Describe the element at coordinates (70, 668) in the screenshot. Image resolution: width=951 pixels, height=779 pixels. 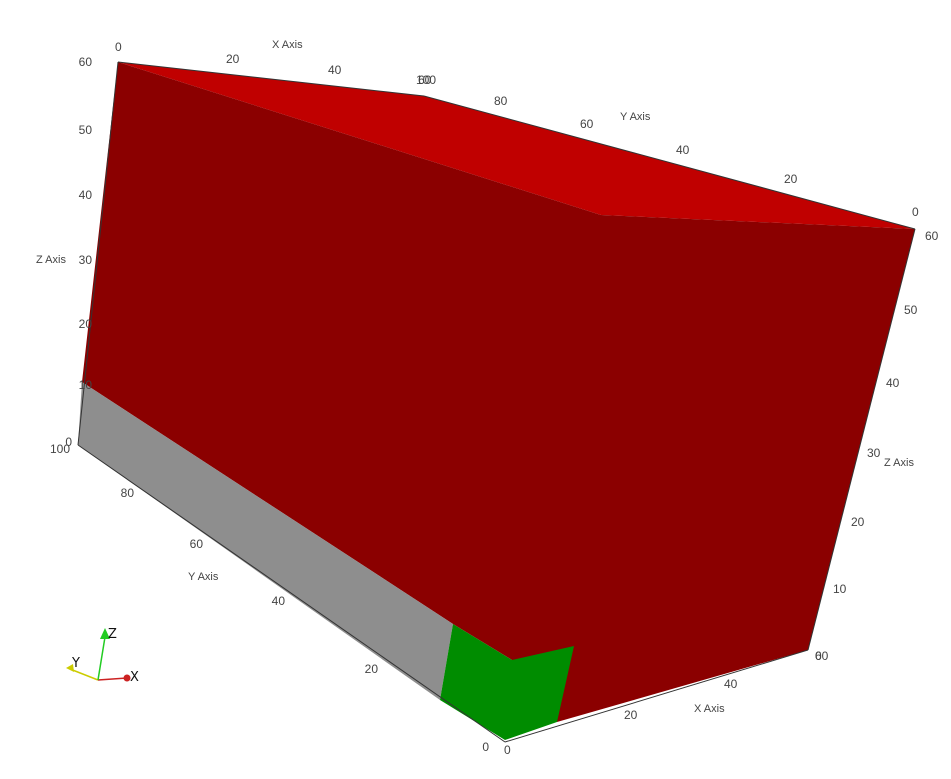
I see `triad-y-arrowhead` at that location.